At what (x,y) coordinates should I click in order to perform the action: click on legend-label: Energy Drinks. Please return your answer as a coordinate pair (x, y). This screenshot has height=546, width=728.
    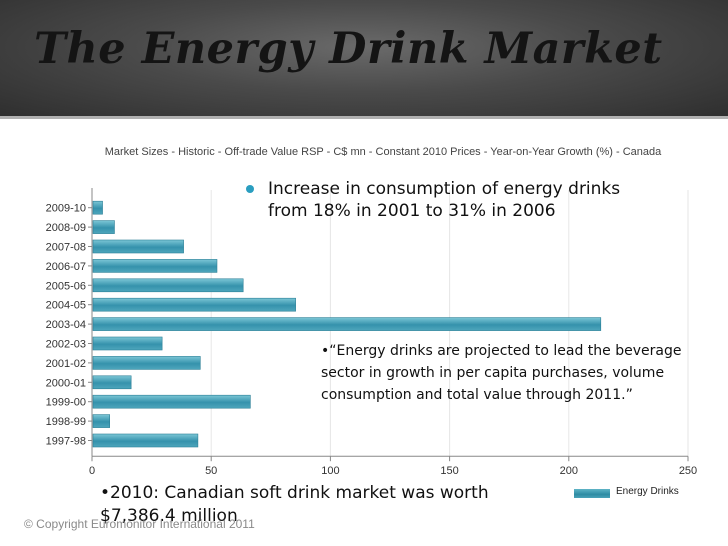
    Looking at the image, I should click on (647, 491).